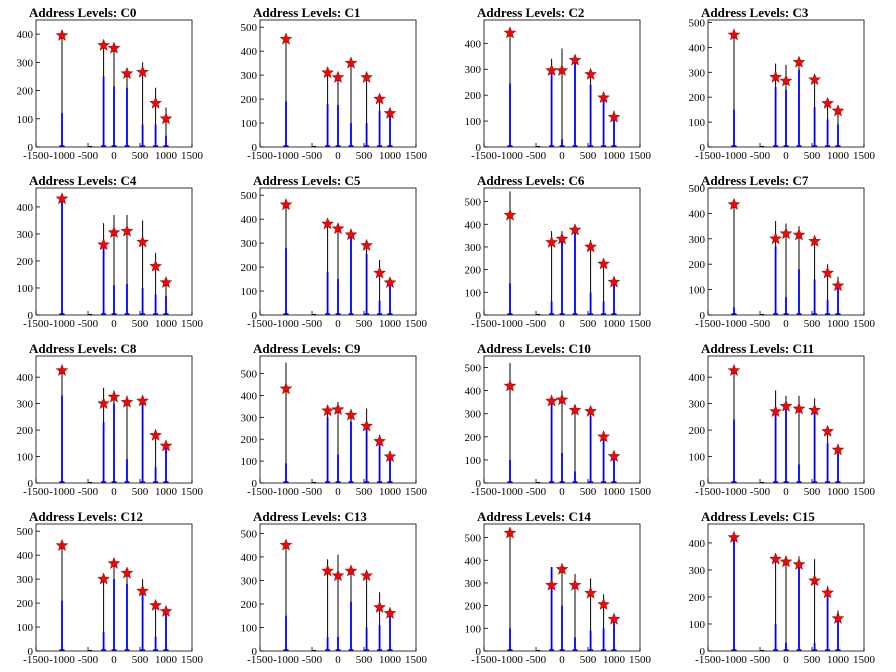 The image size is (896, 672). What do you see at coordinates (758, 516) in the screenshot?
I see `chart-title: Address Levels: C15` at bounding box center [758, 516].